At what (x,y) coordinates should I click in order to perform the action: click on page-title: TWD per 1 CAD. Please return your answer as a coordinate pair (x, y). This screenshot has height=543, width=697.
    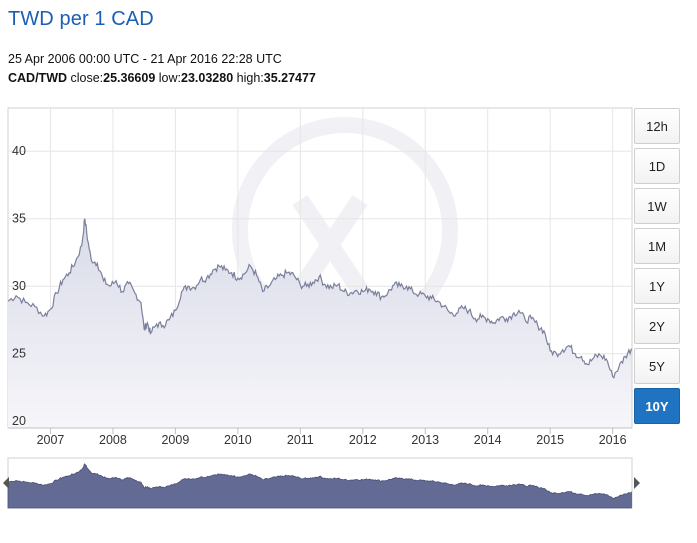
    Looking at the image, I should click on (81, 19).